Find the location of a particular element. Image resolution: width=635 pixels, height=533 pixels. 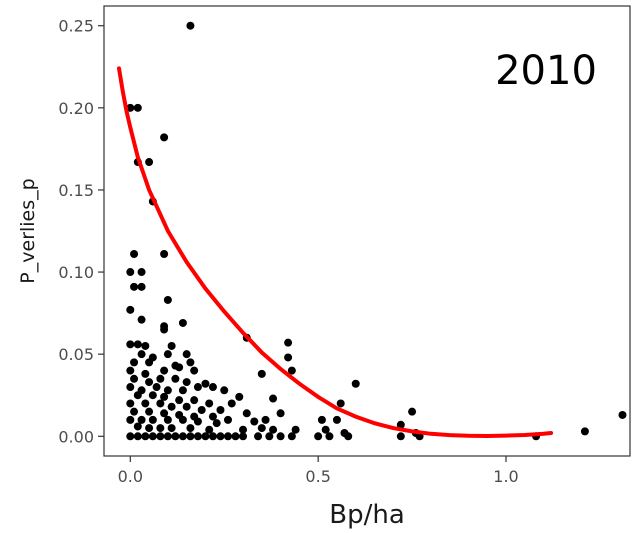

y-tick-label: 0.15 is located at coordinates (76, 190).